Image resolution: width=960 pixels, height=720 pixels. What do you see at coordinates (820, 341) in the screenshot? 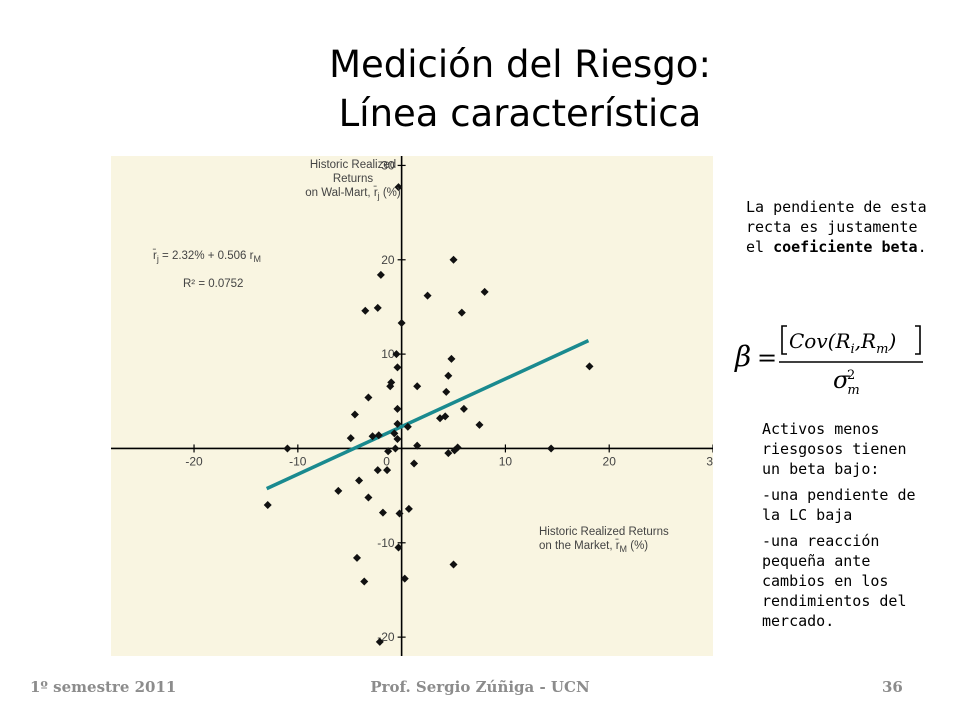
I see `numerator-cov: Cov(R` at bounding box center [820, 341].